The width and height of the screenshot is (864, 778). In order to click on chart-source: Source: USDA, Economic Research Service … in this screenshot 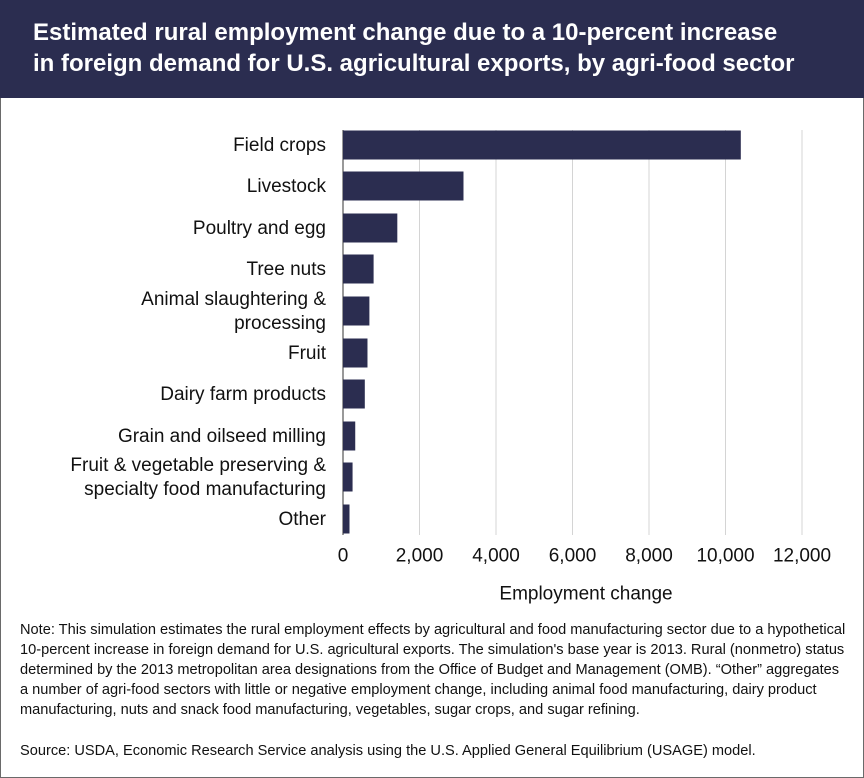, I will do `click(388, 751)`.